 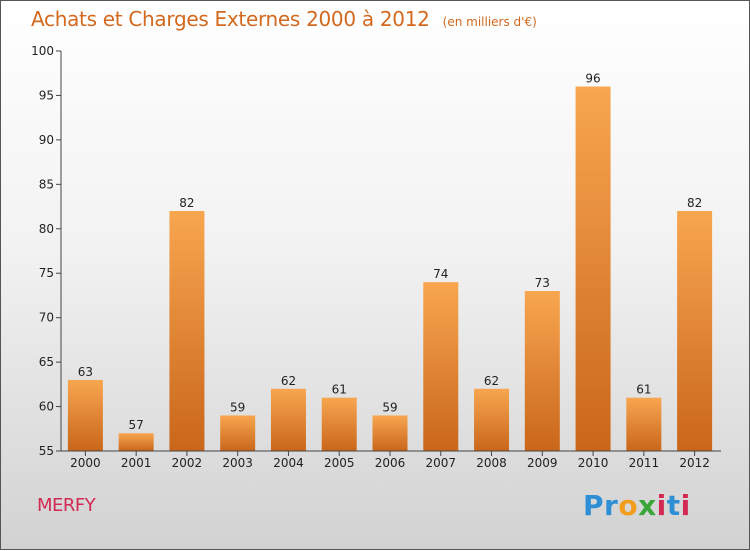 What do you see at coordinates (440, 274) in the screenshot?
I see `value-label-2007: 74` at bounding box center [440, 274].